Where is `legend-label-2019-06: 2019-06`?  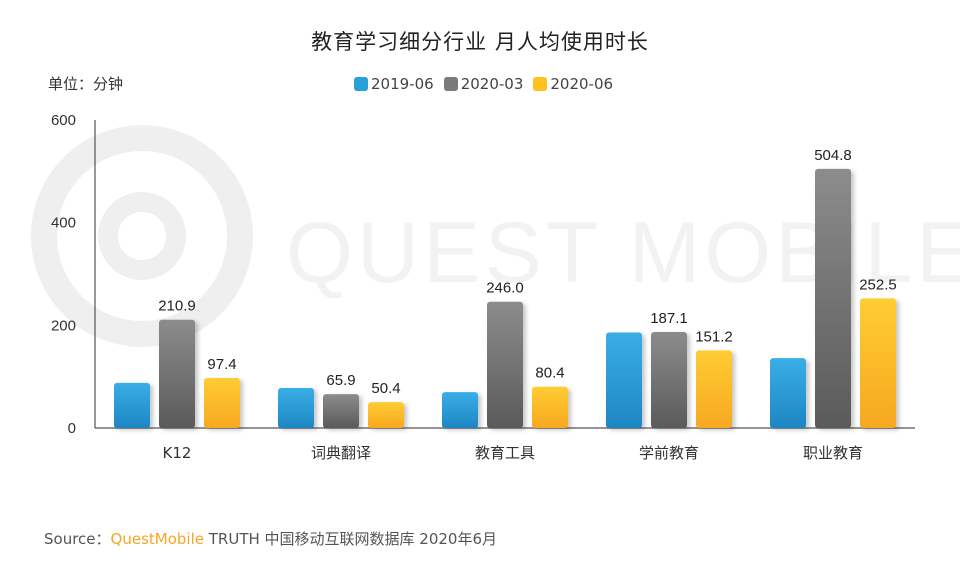 legend-label-2019-06: 2019-06 is located at coordinates (402, 84).